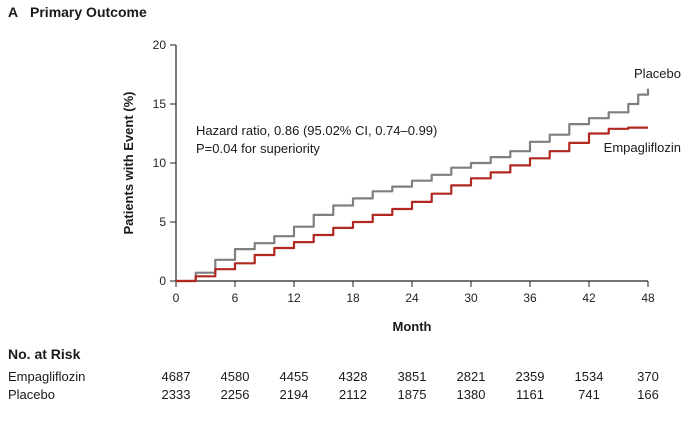 The image size is (700, 425). I want to click on risk-cell: 2194, so click(294, 394).